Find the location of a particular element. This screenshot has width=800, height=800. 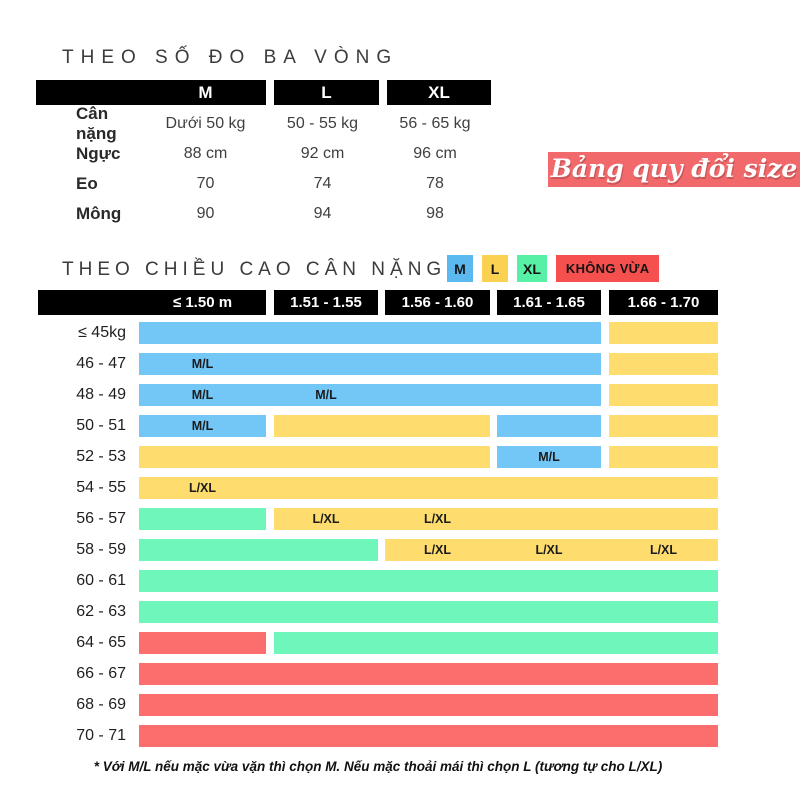

matrix-row: 60 - 61 is located at coordinates (378, 581).